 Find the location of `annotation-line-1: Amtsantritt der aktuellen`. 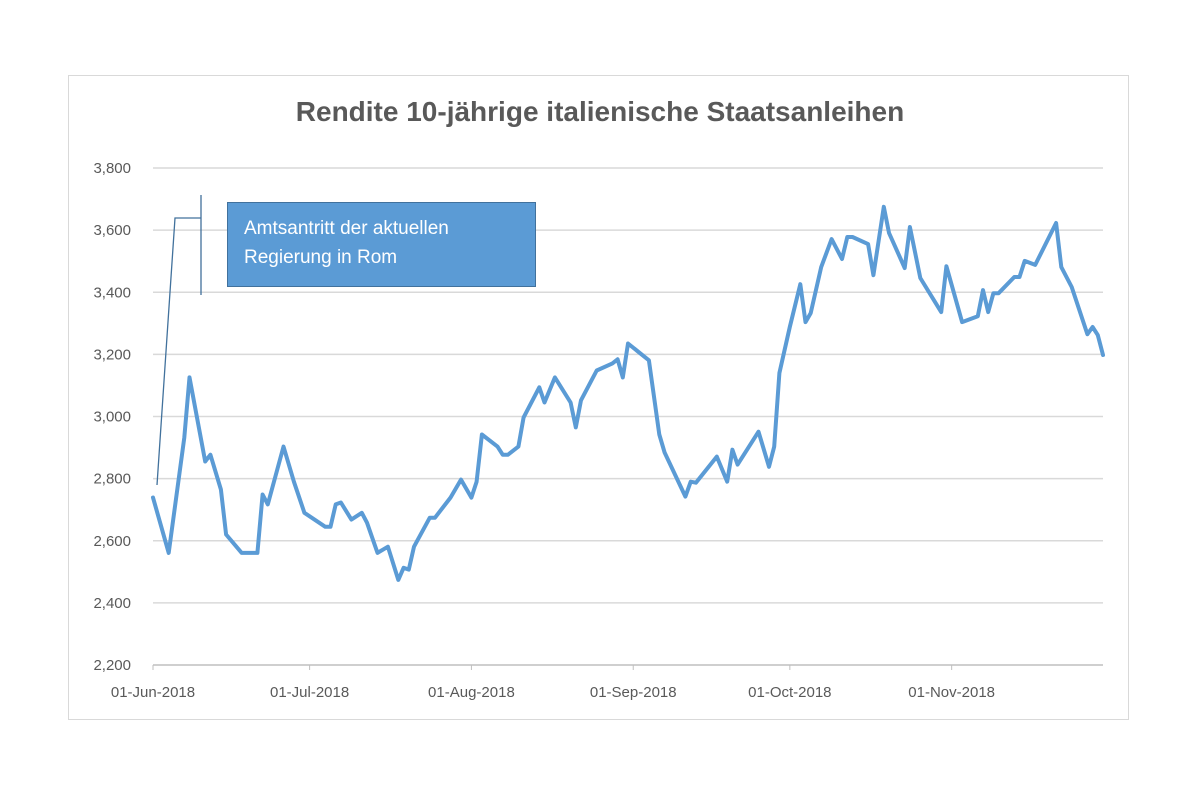

annotation-line-1: Amtsantritt der aktuellen is located at coordinates (346, 228).